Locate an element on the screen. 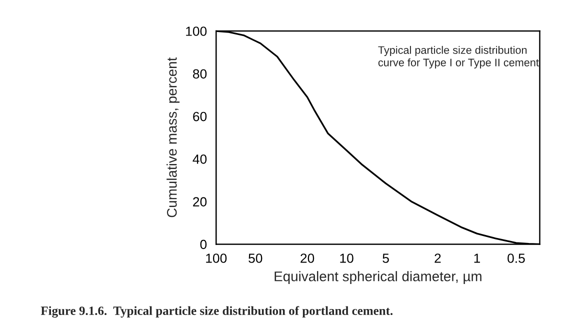  y-tick-label: 60 is located at coordinates (200, 117).